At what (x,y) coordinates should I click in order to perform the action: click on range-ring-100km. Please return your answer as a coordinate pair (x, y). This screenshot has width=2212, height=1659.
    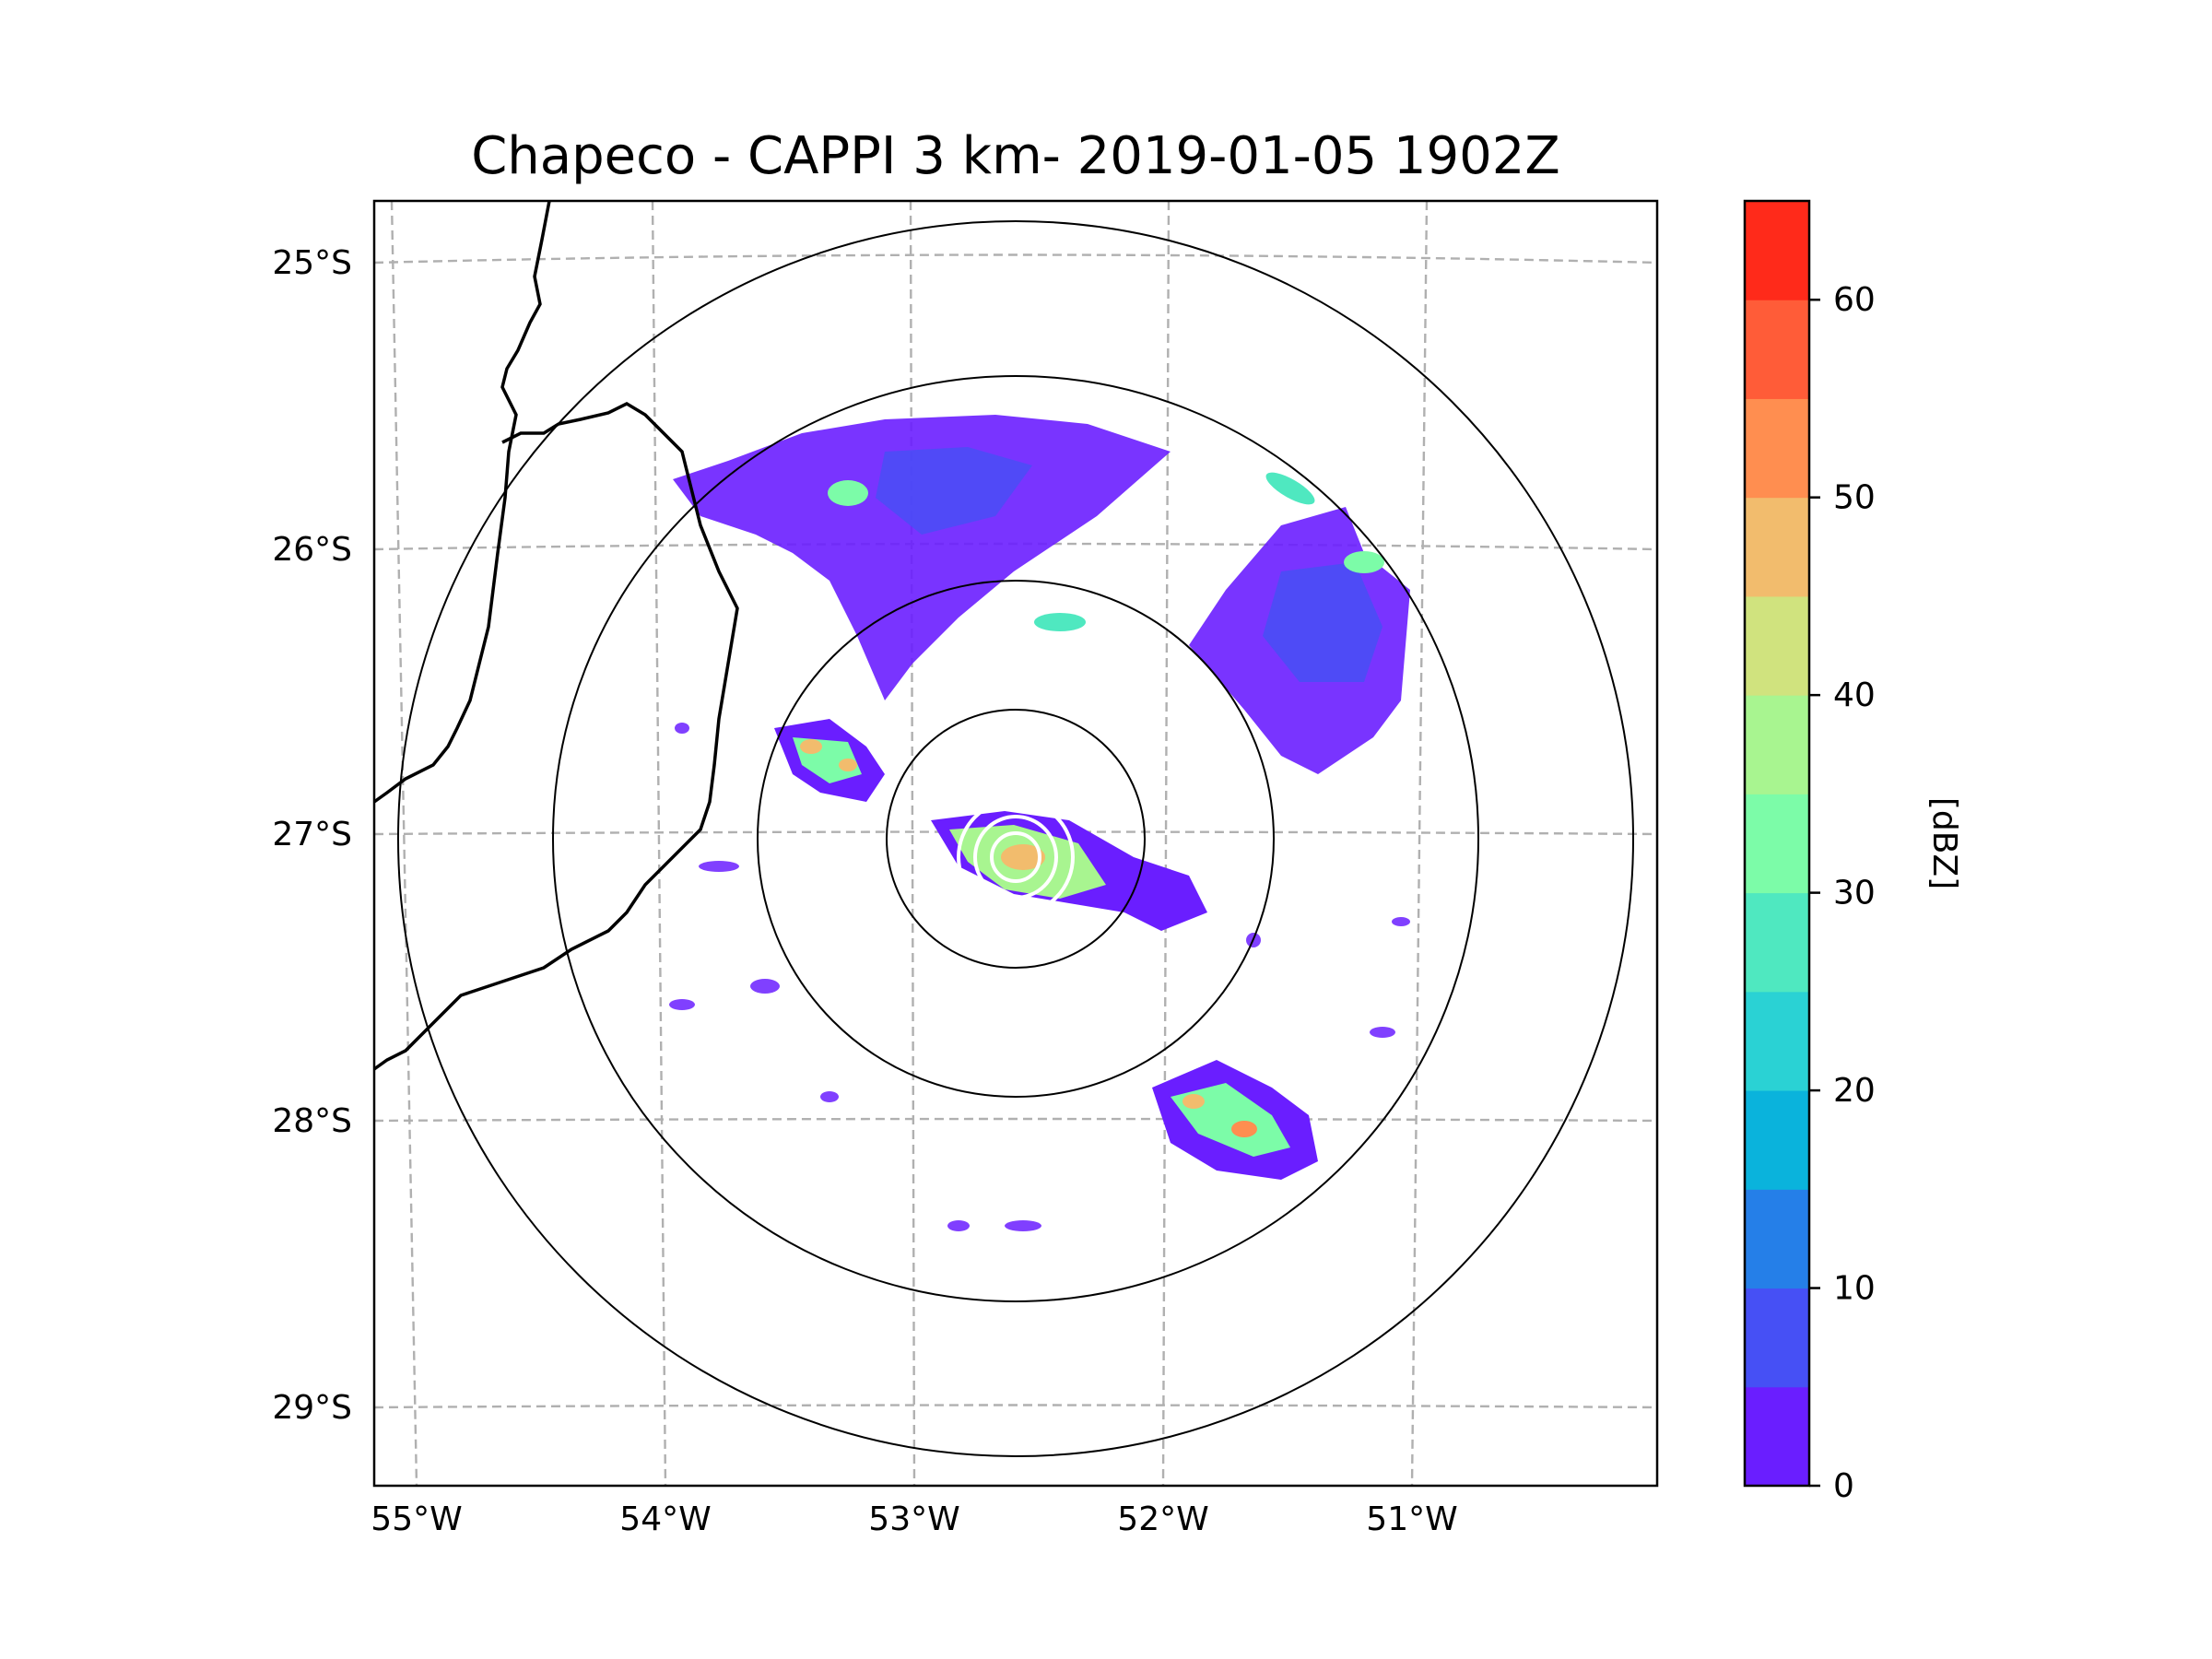
    Looking at the image, I should click on (1016, 839).